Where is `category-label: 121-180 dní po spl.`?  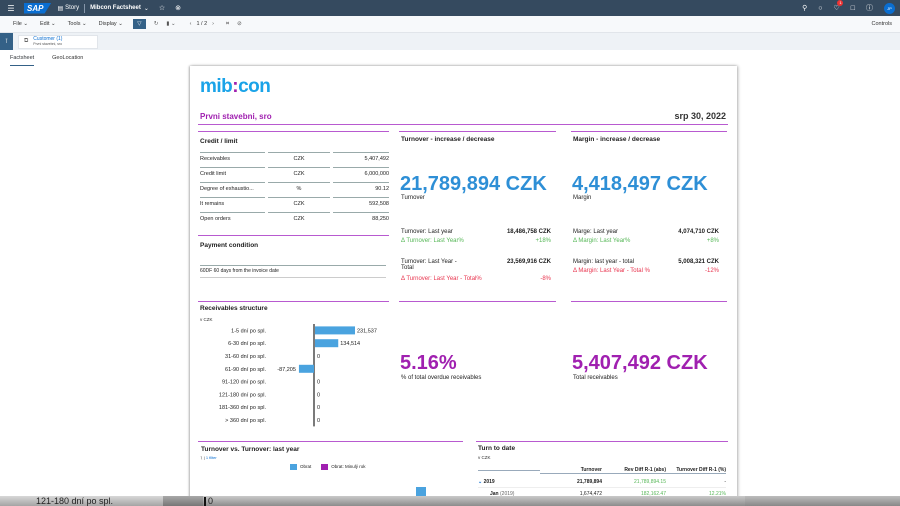
category-label: 121-180 dní po spl. is located at coordinates (243, 395).